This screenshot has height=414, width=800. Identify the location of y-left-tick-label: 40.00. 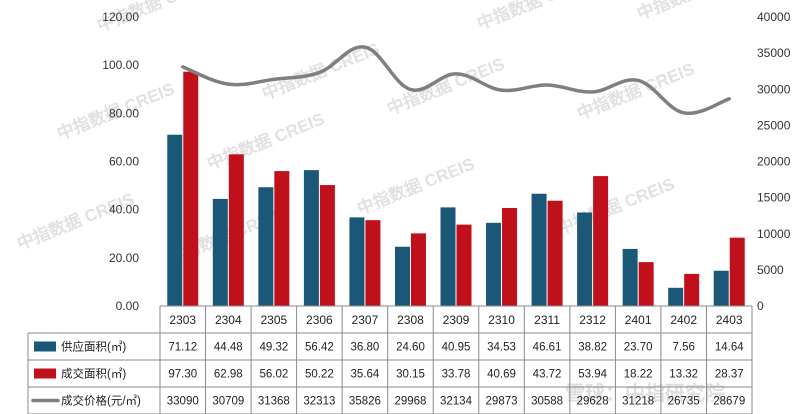
(124, 210).